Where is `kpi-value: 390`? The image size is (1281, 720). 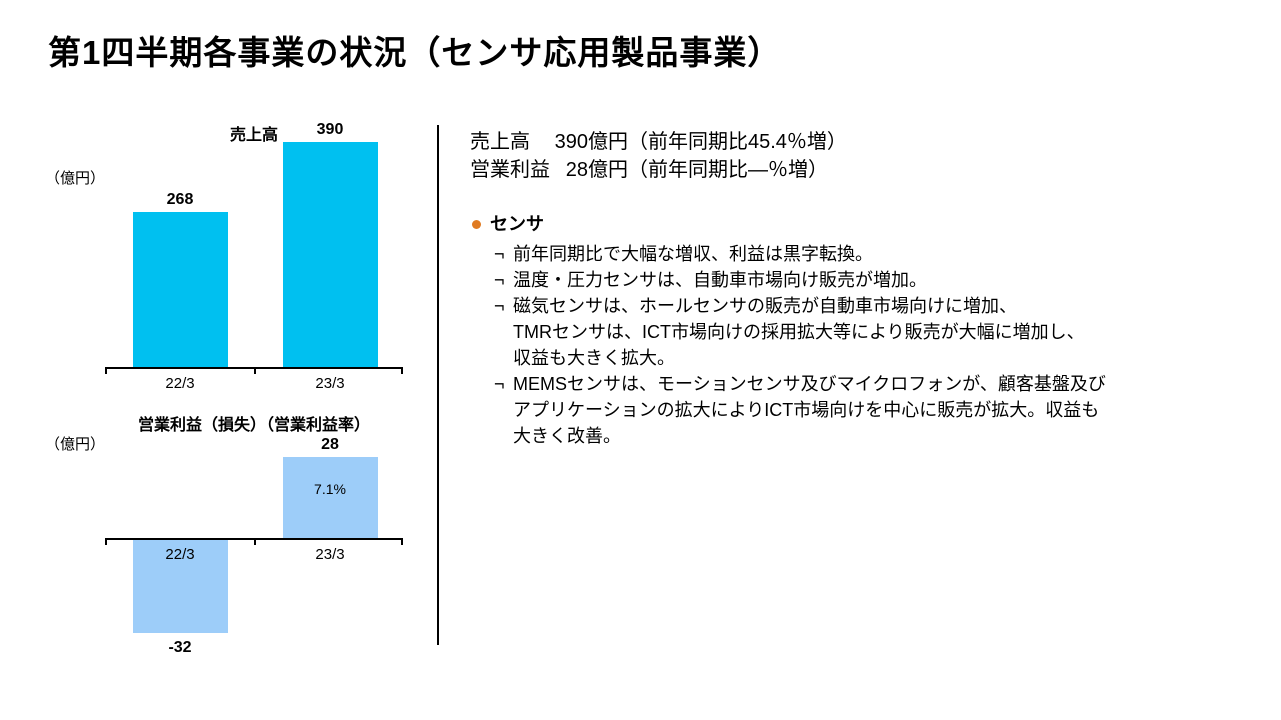
kpi-value: 390 is located at coordinates (571, 142).